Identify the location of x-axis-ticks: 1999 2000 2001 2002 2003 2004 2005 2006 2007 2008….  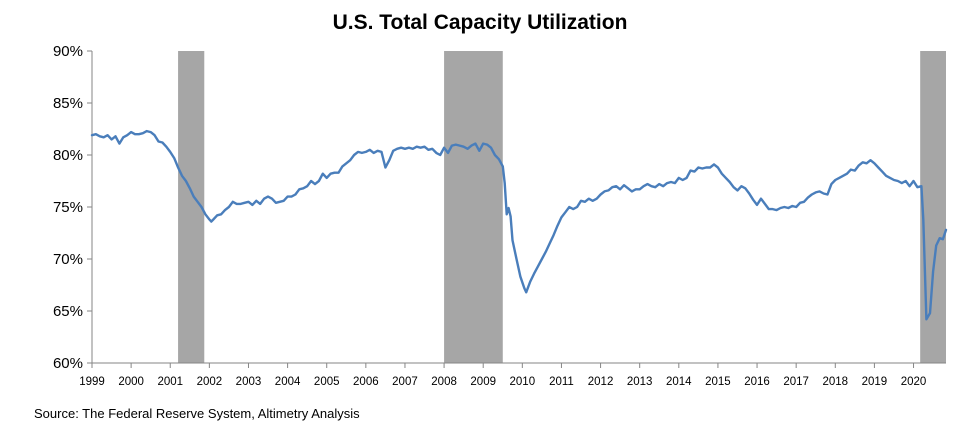
(502, 375).